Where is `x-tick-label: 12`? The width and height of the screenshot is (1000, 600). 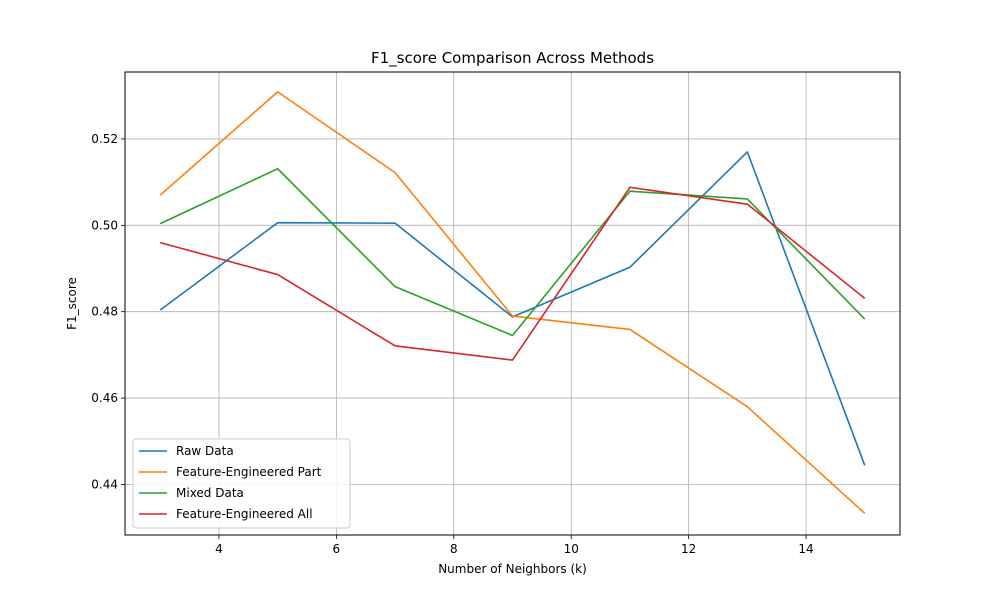
x-tick-label: 12 is located at coordinates (688, 549).